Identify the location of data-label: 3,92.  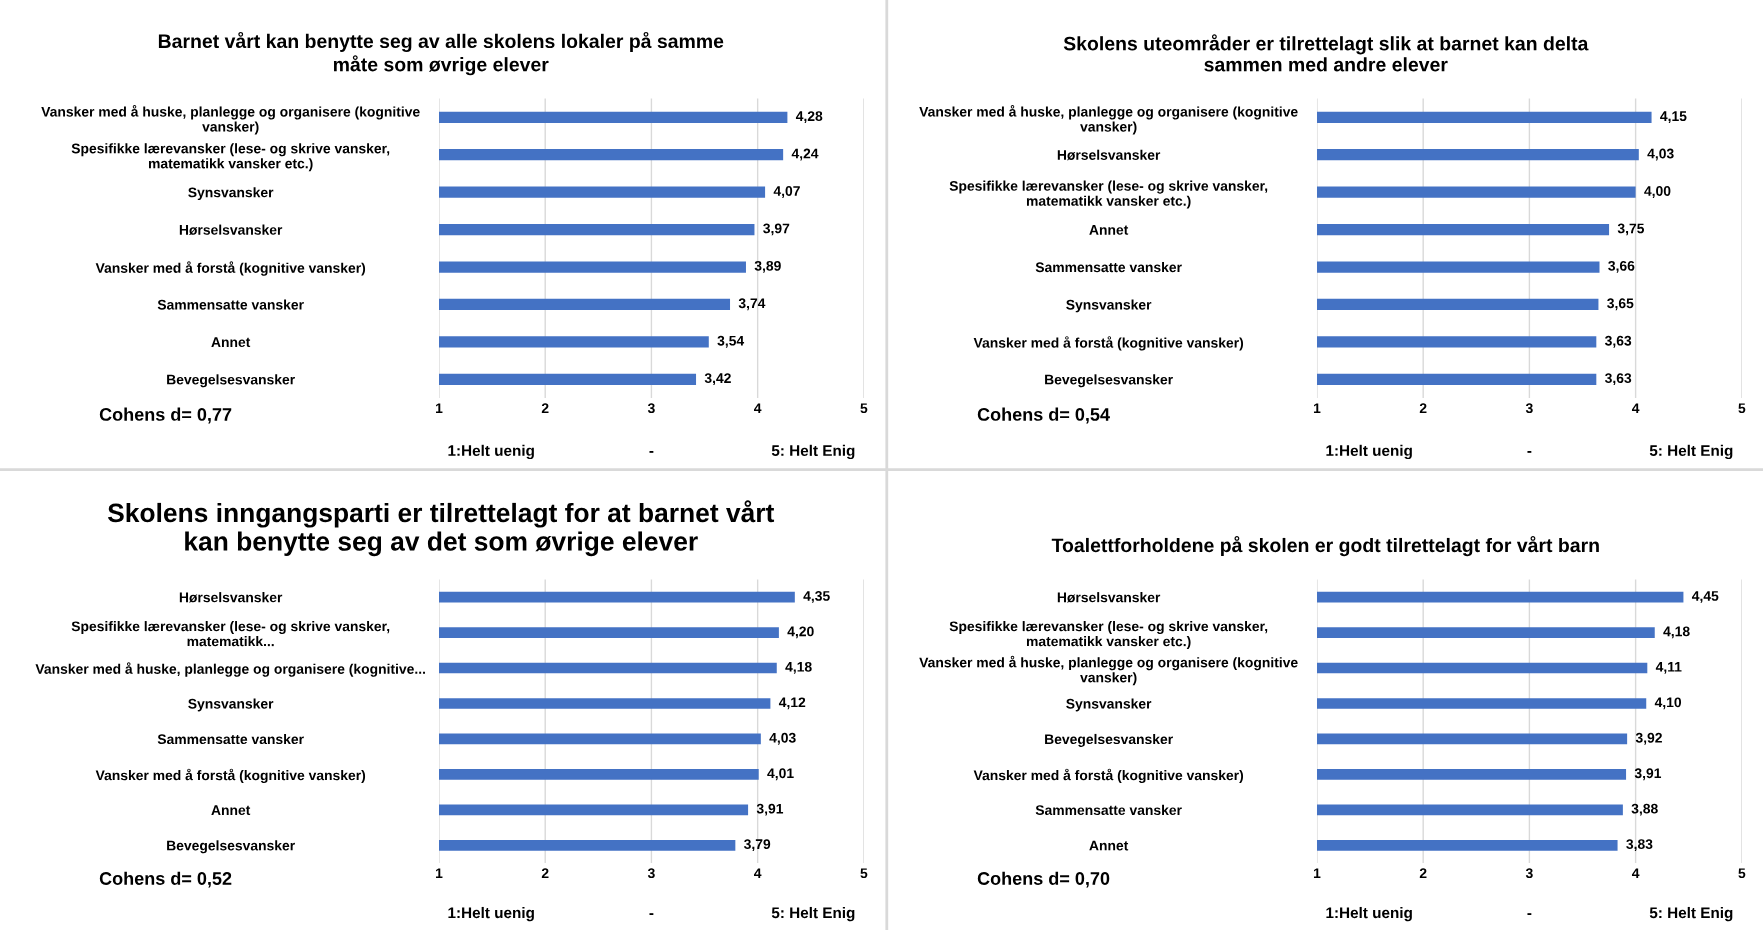
(1648, 738).